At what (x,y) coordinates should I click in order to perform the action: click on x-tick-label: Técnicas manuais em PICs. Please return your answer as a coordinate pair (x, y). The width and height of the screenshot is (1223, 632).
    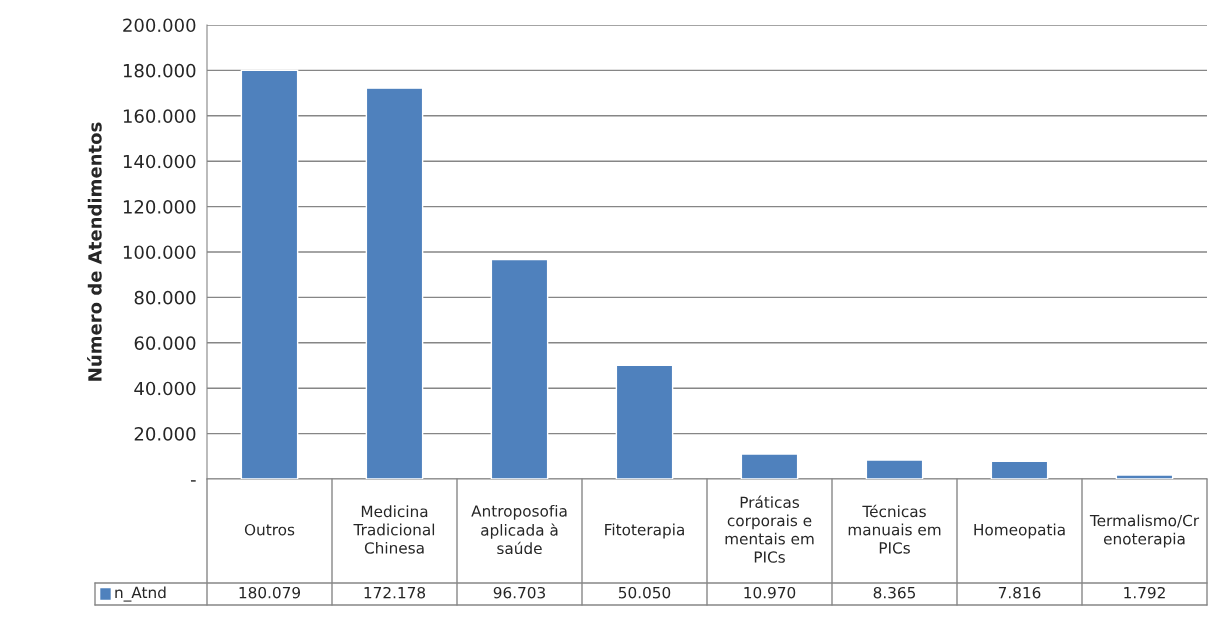
    Looking at the image, I should click on (894, 529).